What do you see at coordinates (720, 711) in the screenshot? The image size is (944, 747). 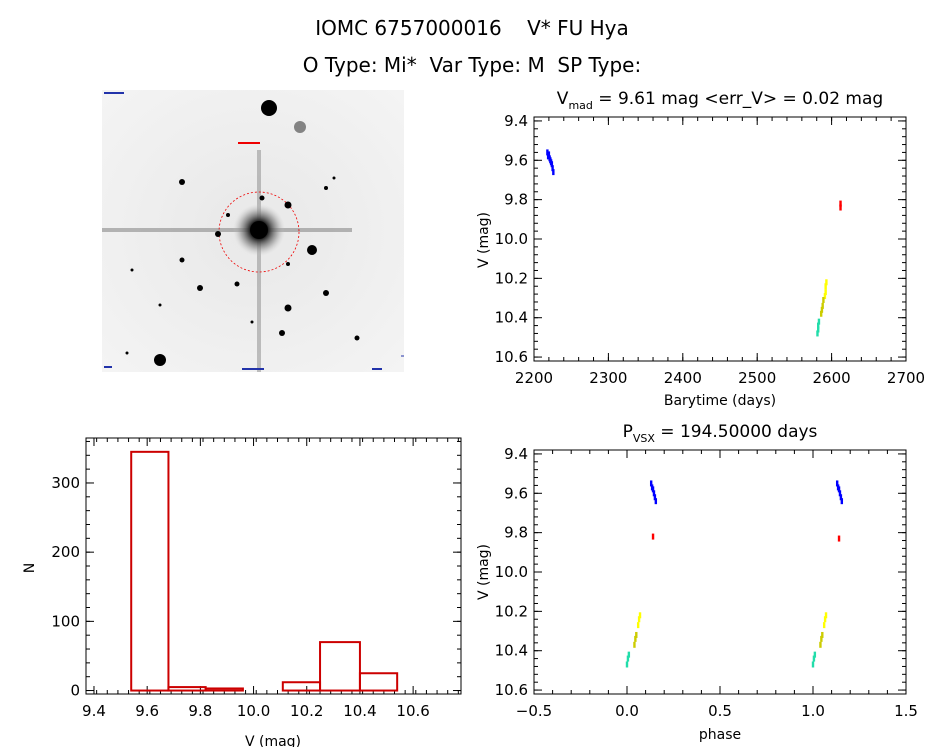 I see `ph-xtick-label: 0.5` at bounding box center [720, 711].